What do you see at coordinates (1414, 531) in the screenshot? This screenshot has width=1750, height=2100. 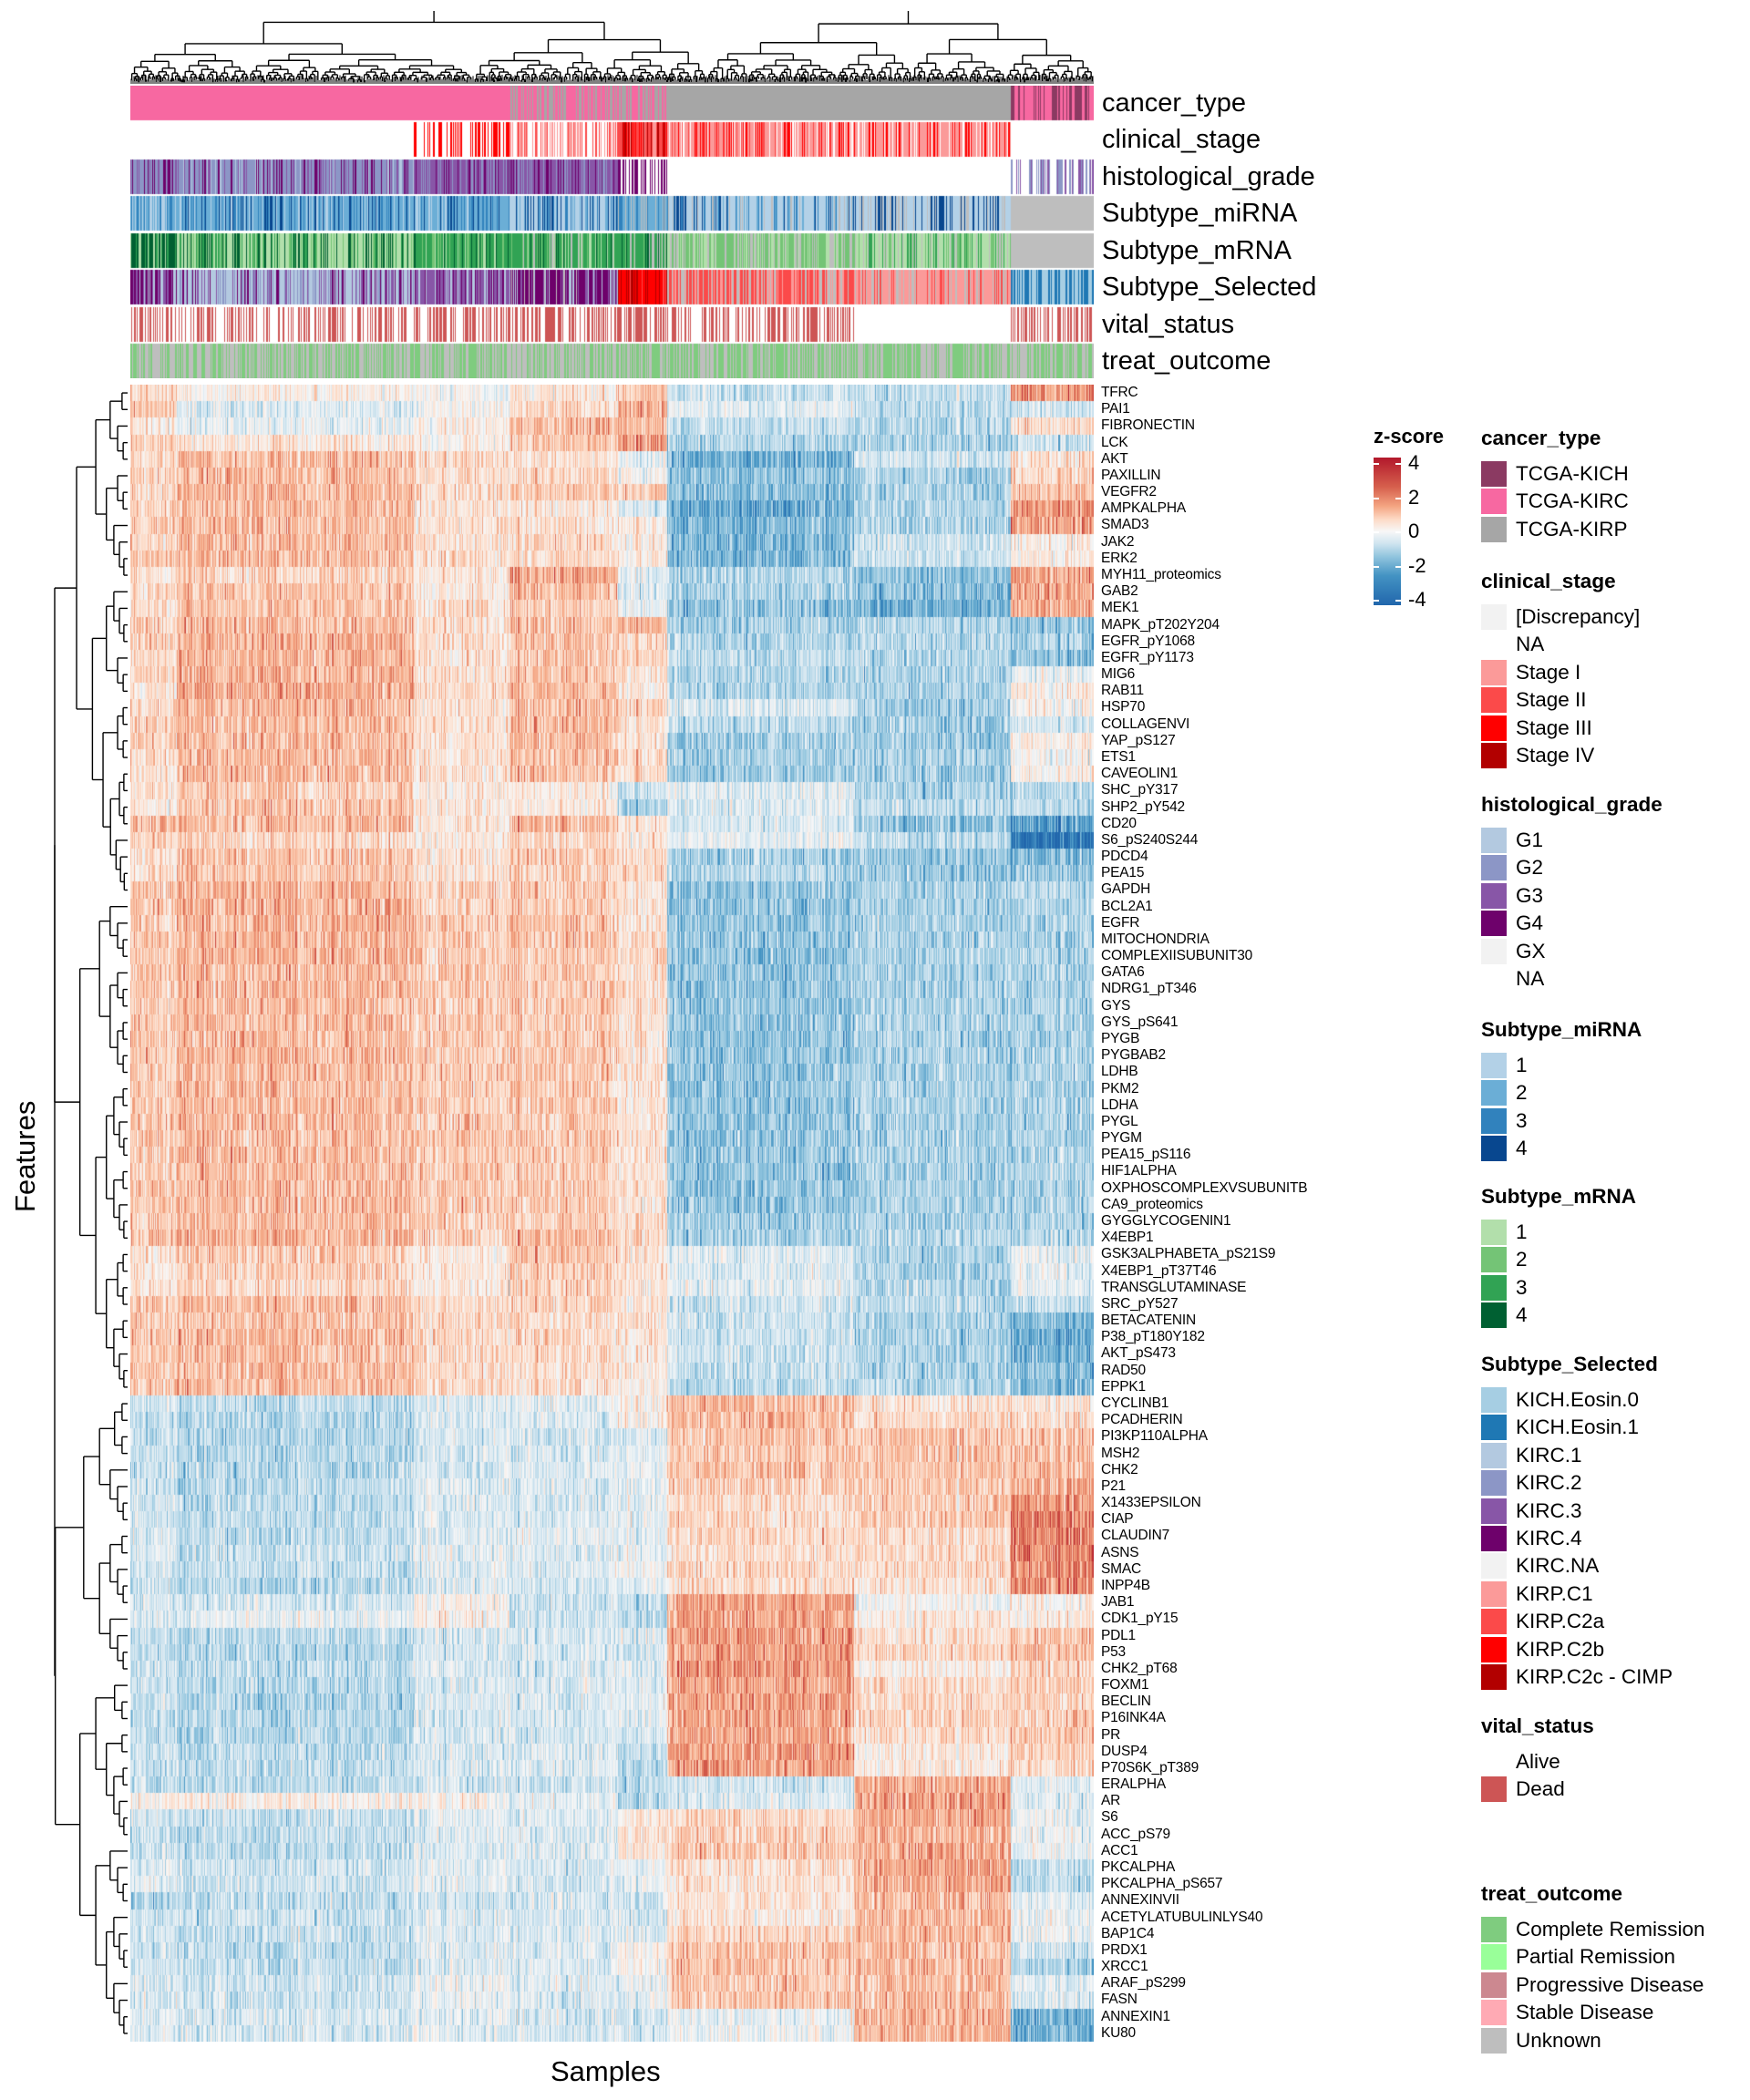 I see `colorbar-tick-label: 0` at bounding box center [1414, 531].